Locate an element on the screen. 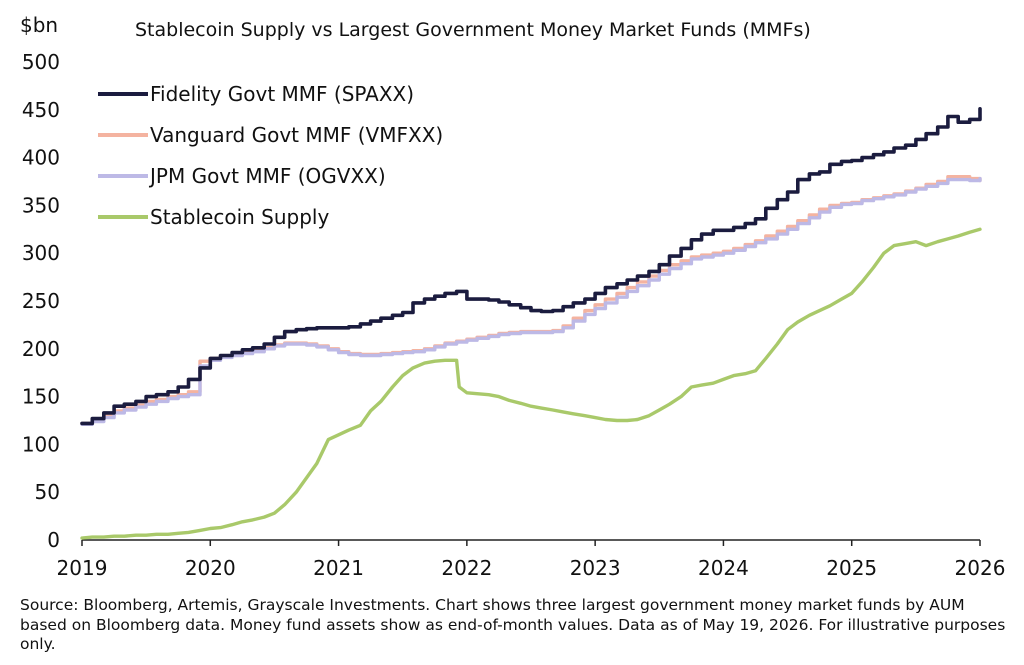  legend-label: JPM Govt MMF (OGVXX) is located at coordinates (267, 176).